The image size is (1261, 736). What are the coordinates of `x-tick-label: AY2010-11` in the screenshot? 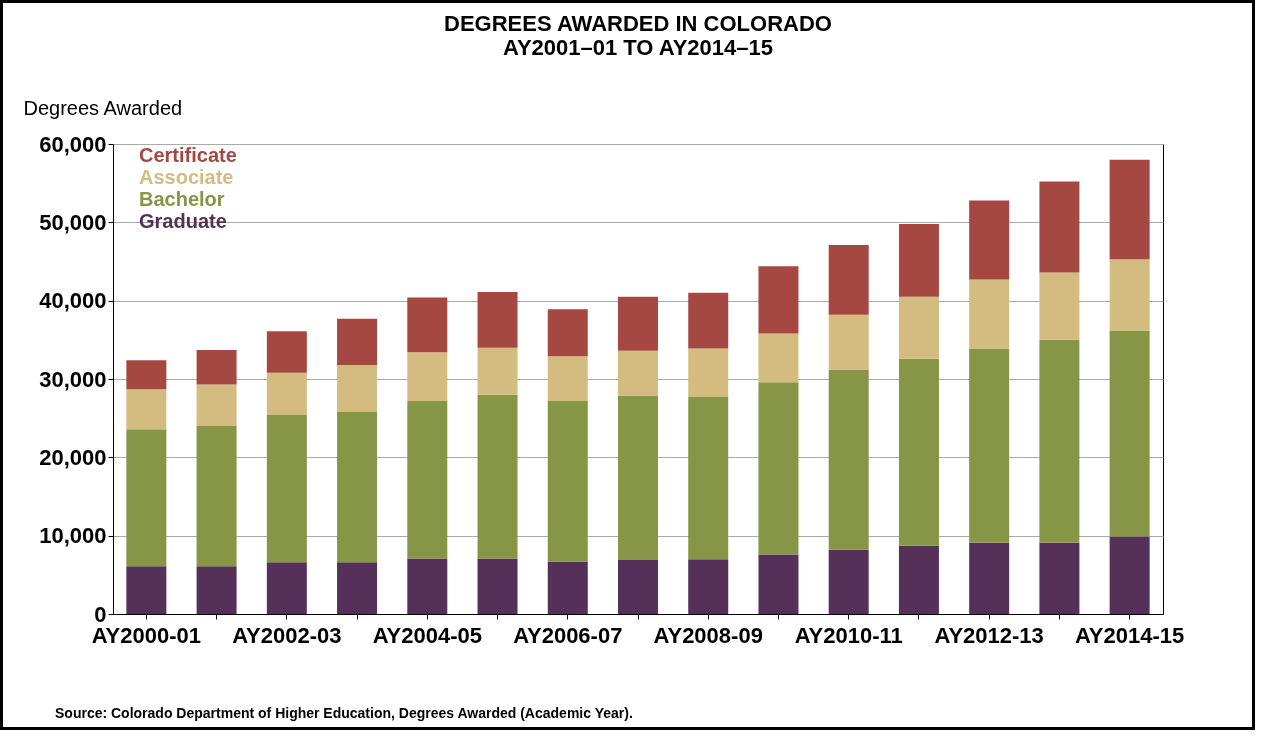 It's located at (848, 635).